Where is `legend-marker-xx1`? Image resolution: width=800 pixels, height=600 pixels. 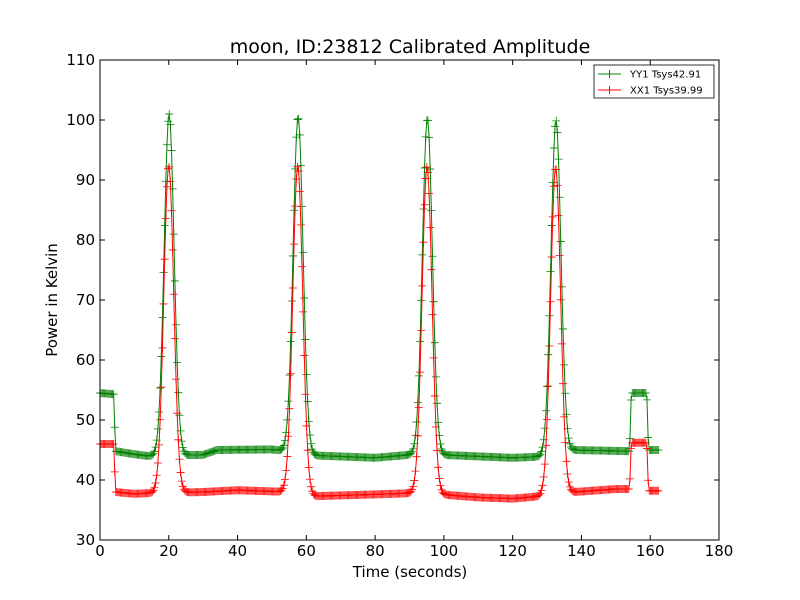 legend-marker-xx1 is located at coordinates (609, 90).